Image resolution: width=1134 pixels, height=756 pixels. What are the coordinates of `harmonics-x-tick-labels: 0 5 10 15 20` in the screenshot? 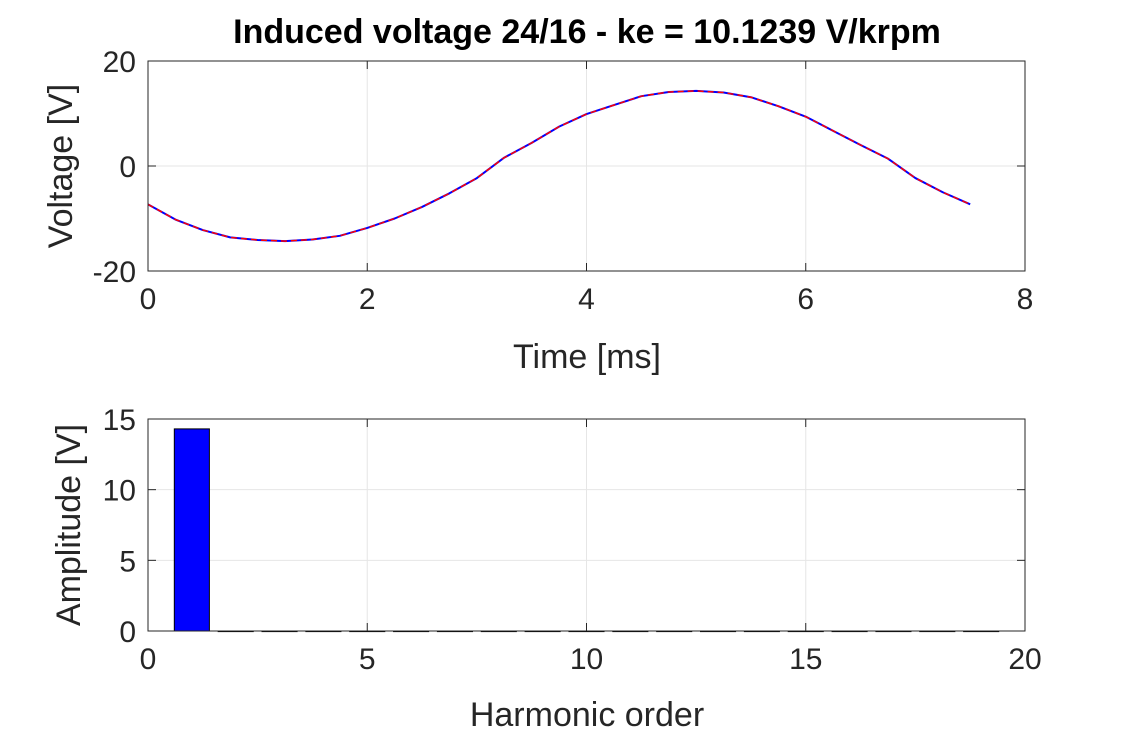 It's located at (591, 659).